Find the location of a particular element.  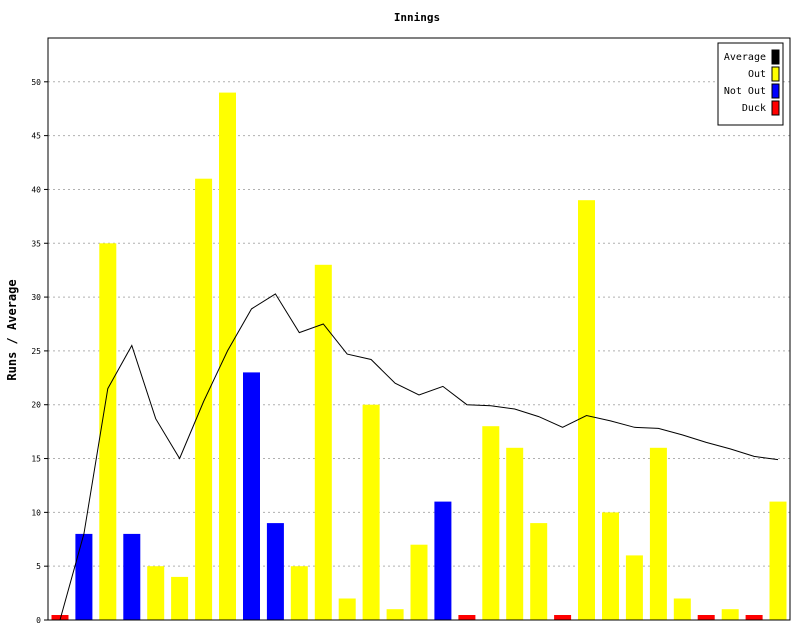

legend: Average Out Not Out Duck is located at coordinates (750, 84).